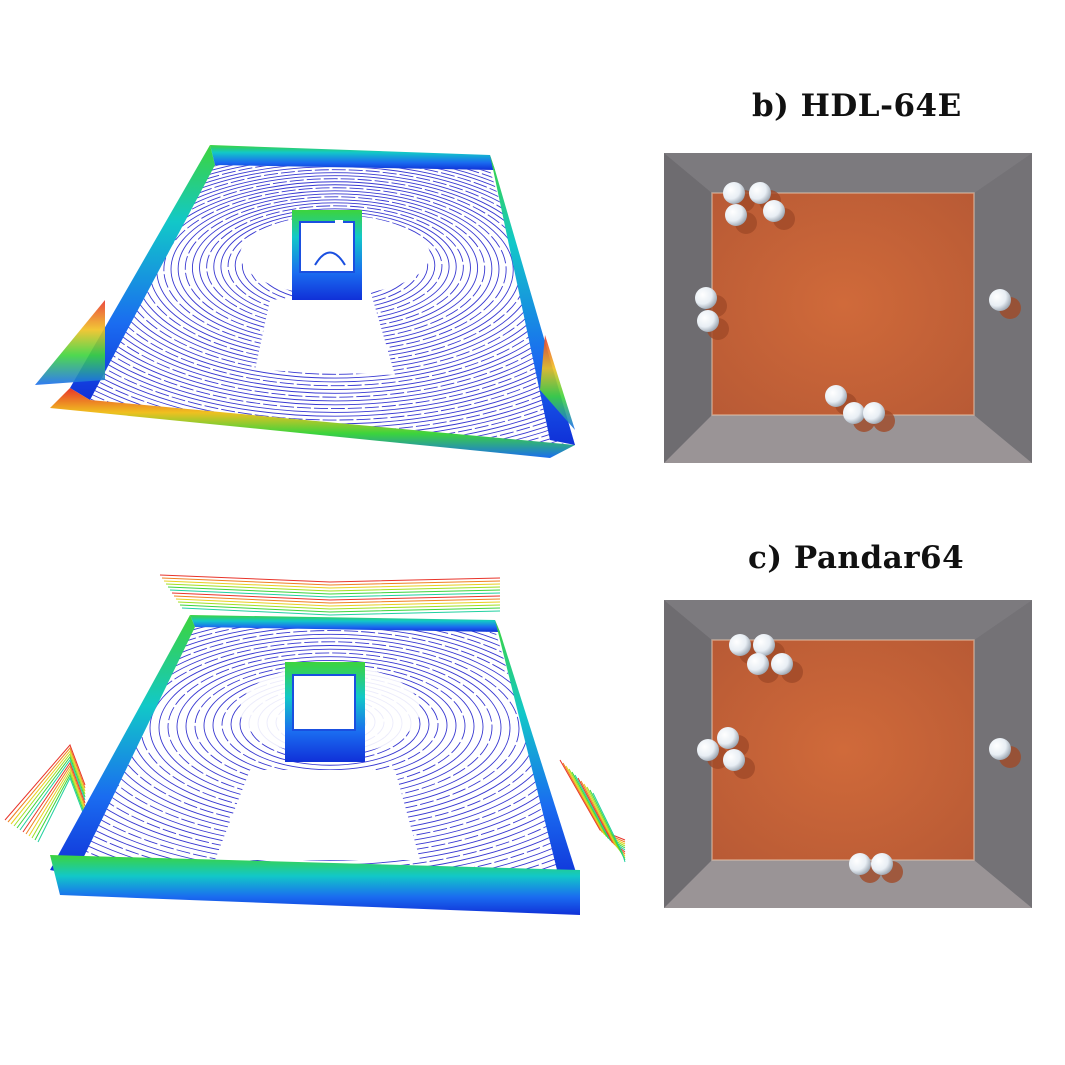 This screenshot has height=1065, width=1065. I want to click on render-hdl64e-svg, so click(848, 308).